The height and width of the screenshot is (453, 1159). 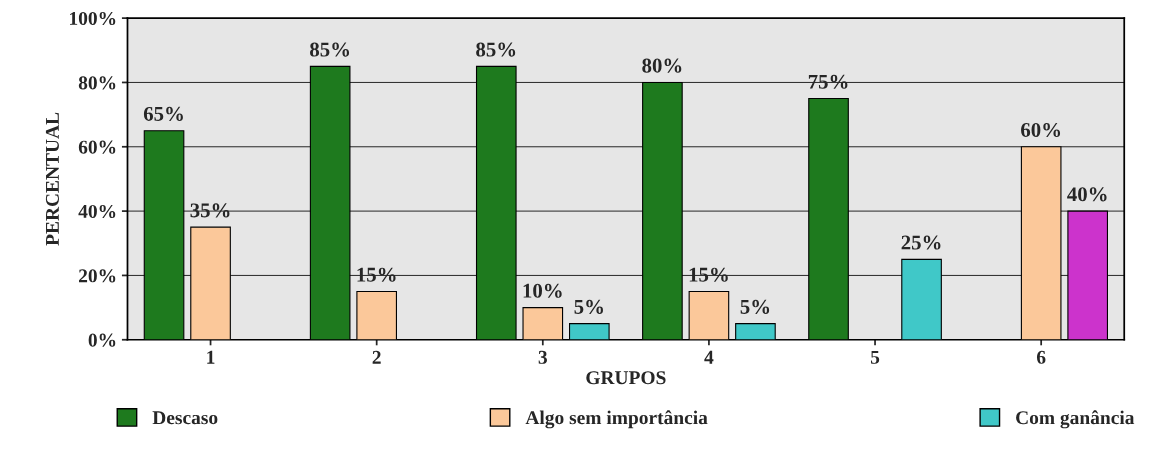 I want to click on legend-label: Com ganância, so click(x=1075, y=419).